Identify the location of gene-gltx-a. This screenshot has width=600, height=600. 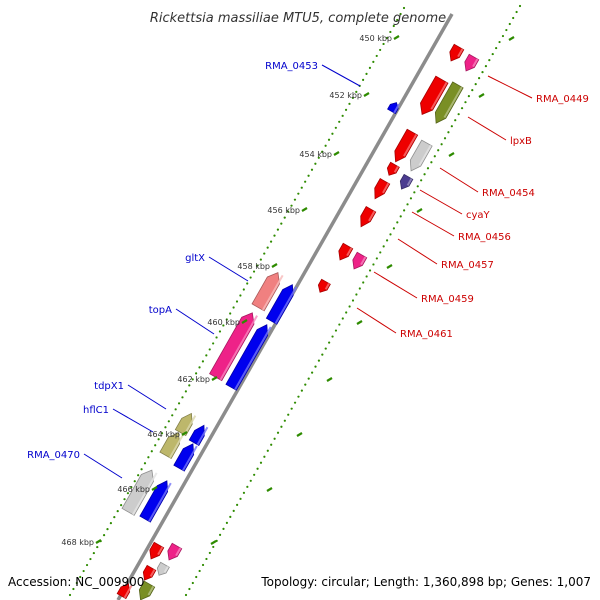
(267, 292).